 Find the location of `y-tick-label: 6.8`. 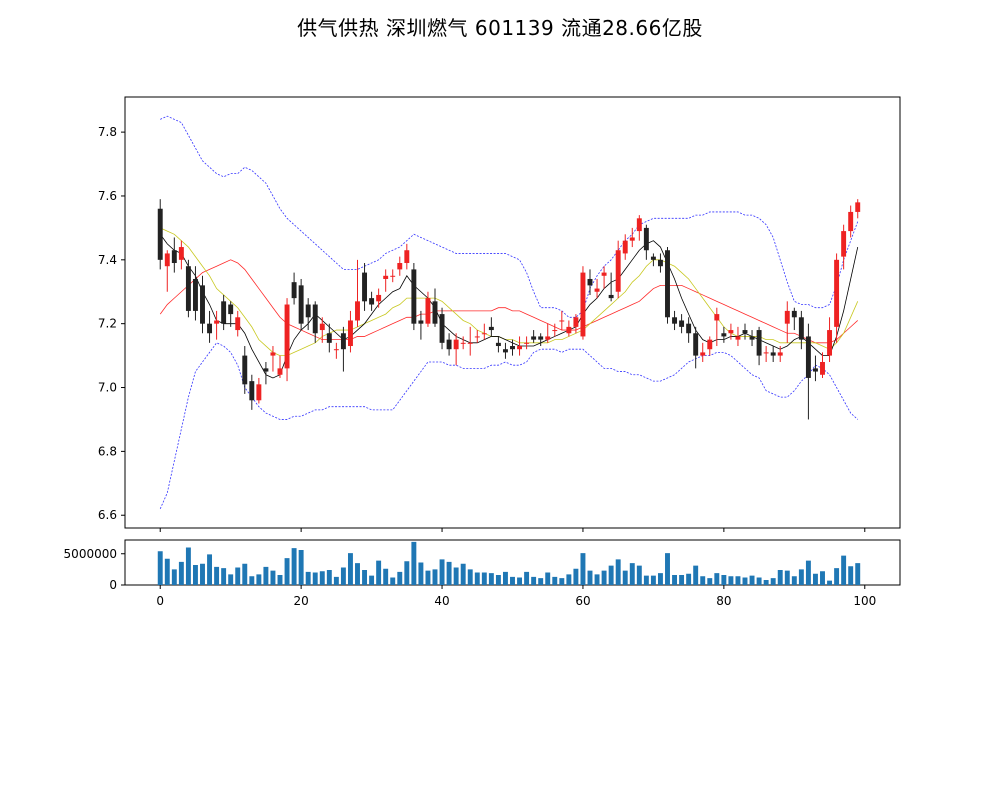

y-tick-label: 6.8 is located at coordinates (107, 451).